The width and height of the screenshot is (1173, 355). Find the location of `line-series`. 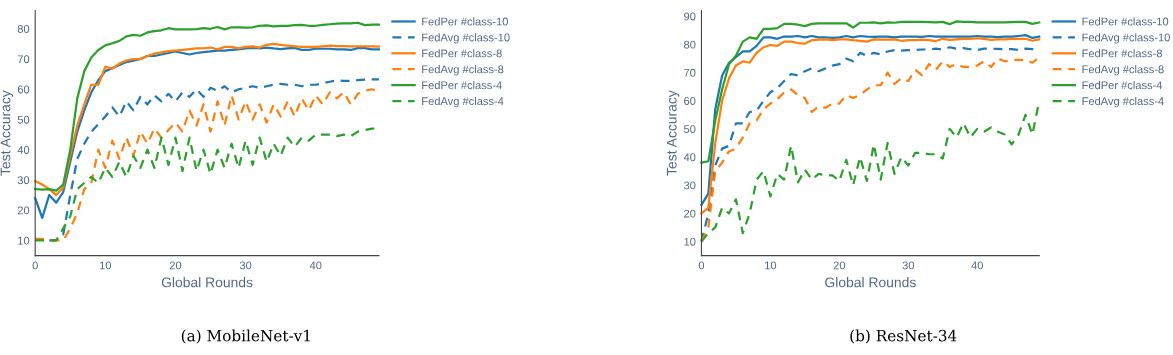

line-series is located at coordinates (870, 92).